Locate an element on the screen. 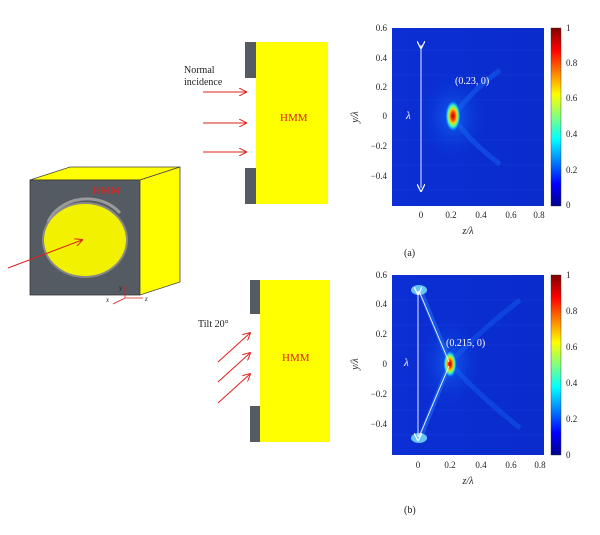 The height and width of the screenshot is (535, 600). map-b-ylabel: y/λ is located at coordinates (355, 364).